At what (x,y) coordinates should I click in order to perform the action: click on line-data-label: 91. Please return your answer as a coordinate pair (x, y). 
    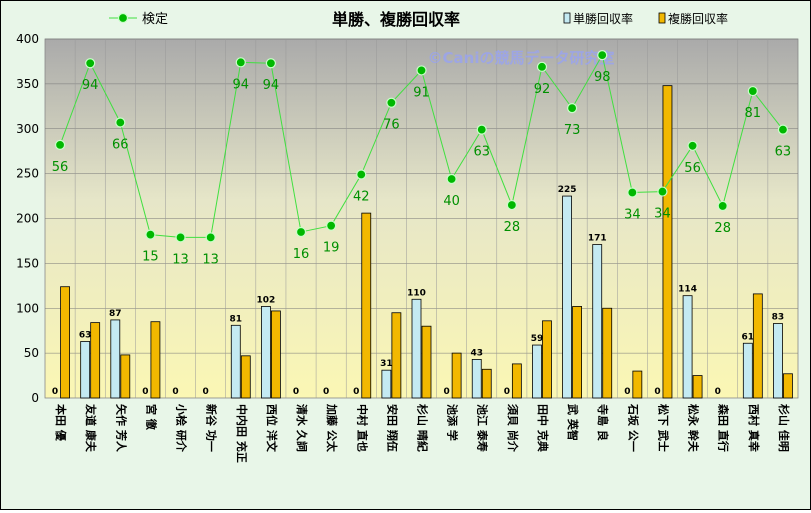
    Looking at the image, I should click on (421, 92).